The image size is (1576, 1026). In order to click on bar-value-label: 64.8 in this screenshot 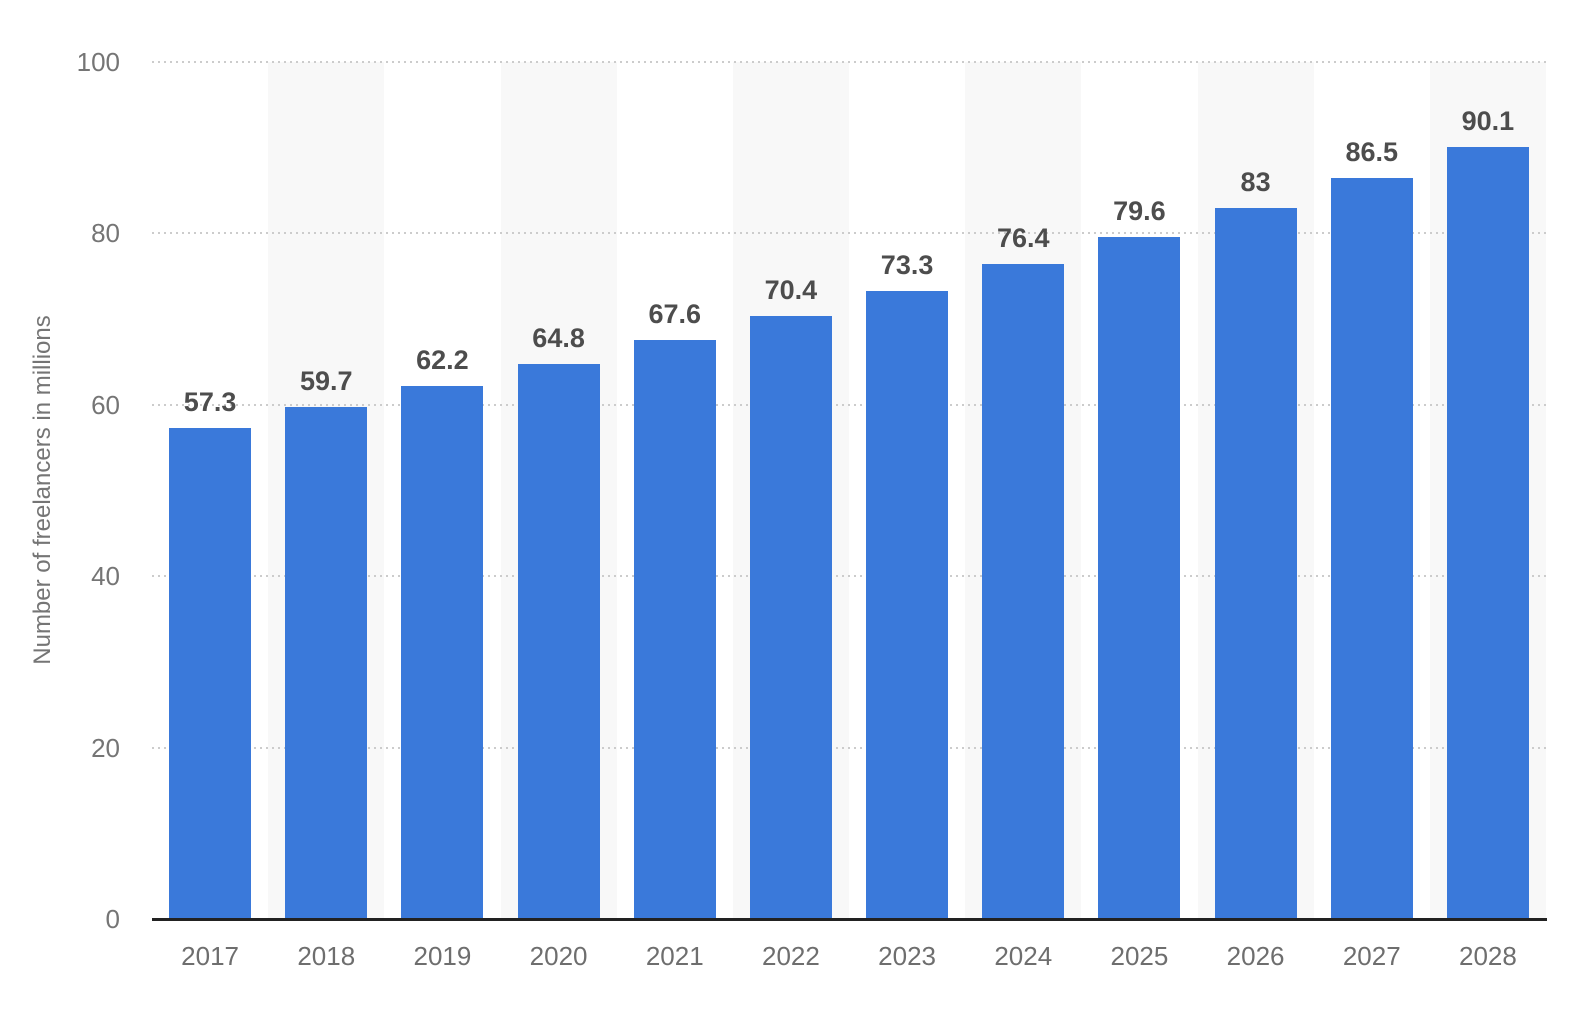, I will do `click(558, 337)`.